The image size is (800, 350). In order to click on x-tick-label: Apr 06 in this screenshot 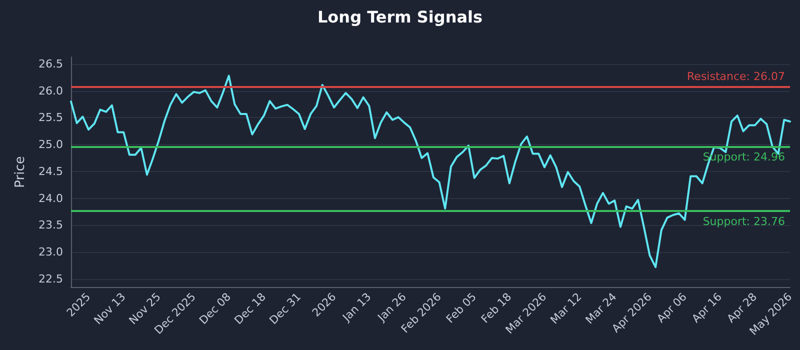, I will do `click(672, 308)`.